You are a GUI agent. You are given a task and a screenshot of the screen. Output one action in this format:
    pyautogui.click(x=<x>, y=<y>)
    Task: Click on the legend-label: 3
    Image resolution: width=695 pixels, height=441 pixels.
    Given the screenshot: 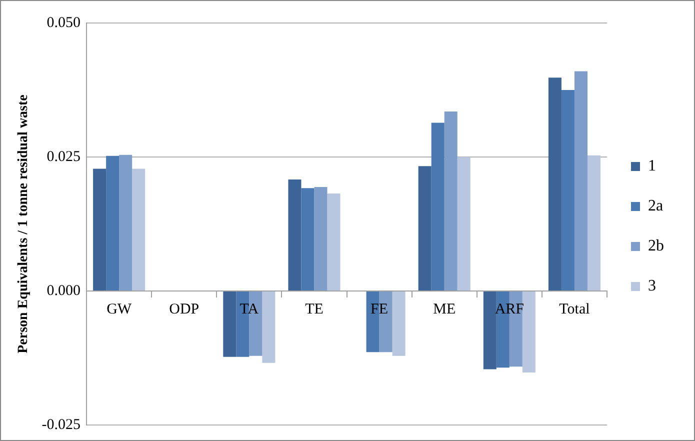 What is the action you would take?
    pyautogui.click(x=652, y=286)
    